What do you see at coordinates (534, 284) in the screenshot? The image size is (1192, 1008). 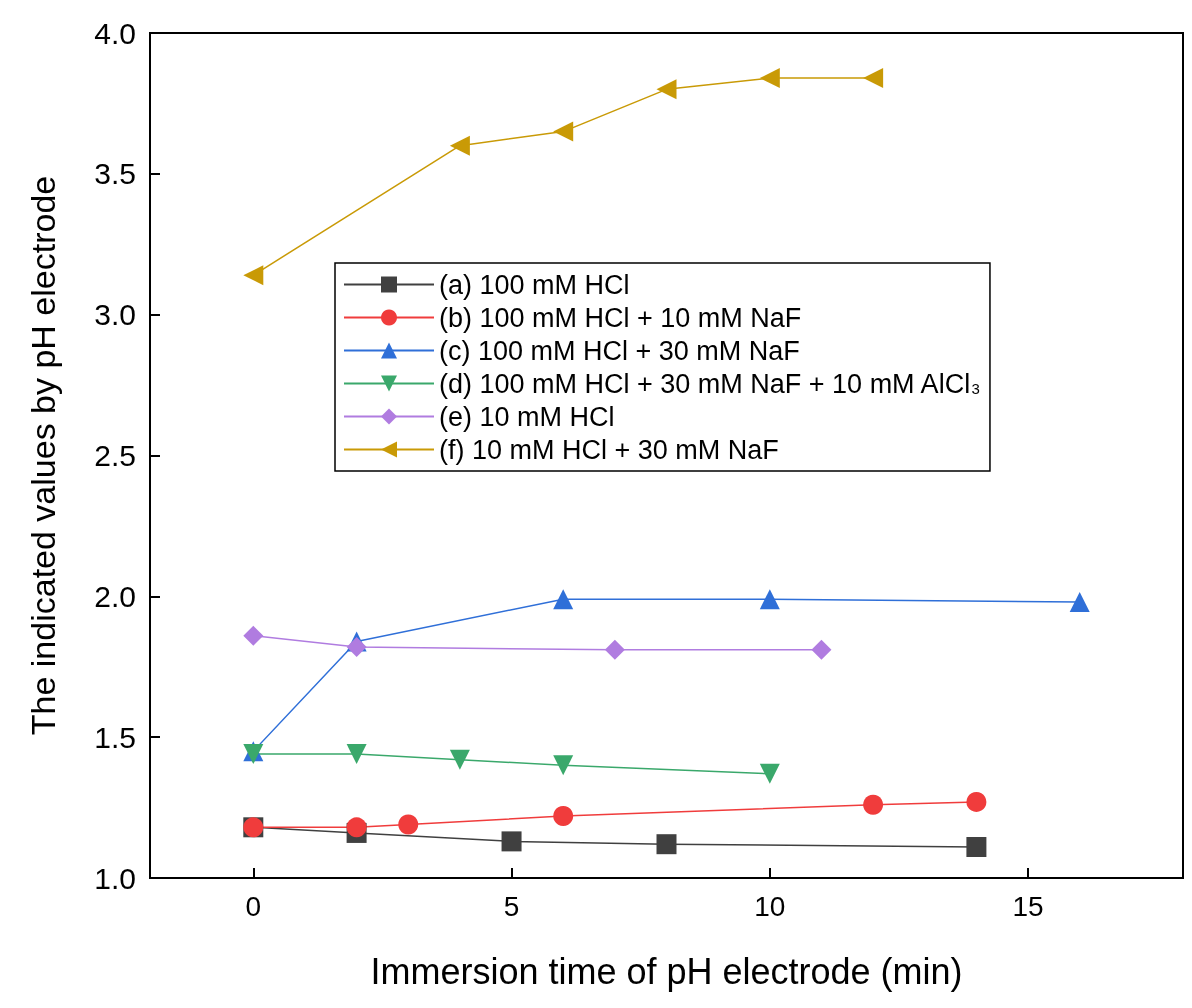 I see `legend-label: (a) 100 mM HCl` at bounding box center [534, 284].